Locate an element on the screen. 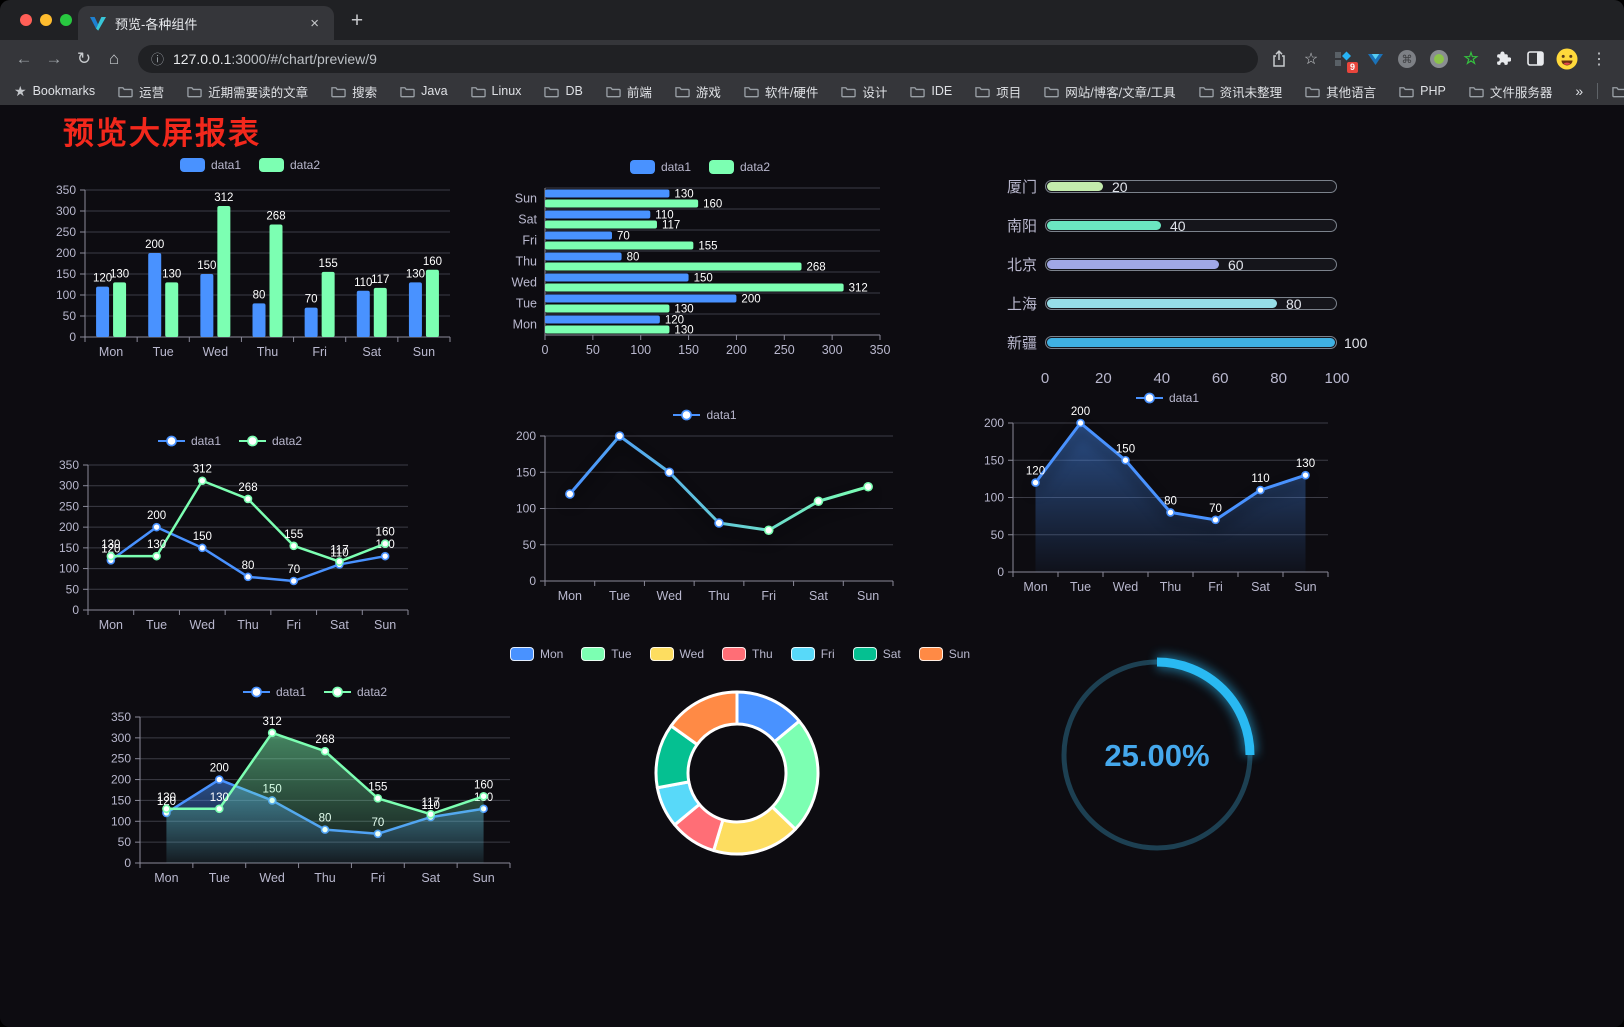 Image resolution: width=1624 pixels, height=1027 pixels. home-icon: ⌂ is located at coordinates (114, 58).